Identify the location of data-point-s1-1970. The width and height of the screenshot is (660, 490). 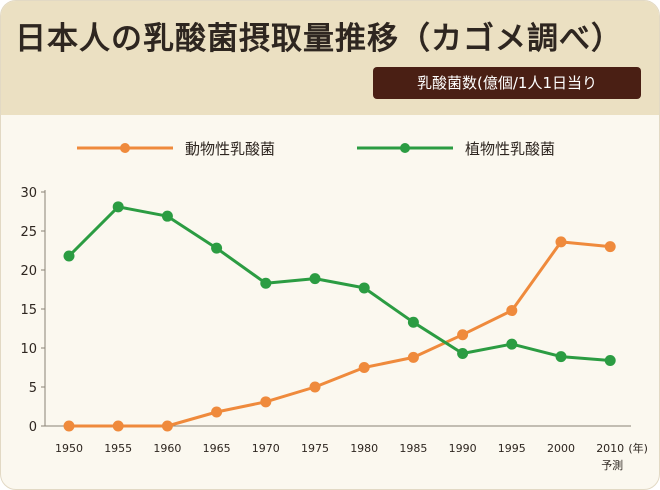
(266, 402).